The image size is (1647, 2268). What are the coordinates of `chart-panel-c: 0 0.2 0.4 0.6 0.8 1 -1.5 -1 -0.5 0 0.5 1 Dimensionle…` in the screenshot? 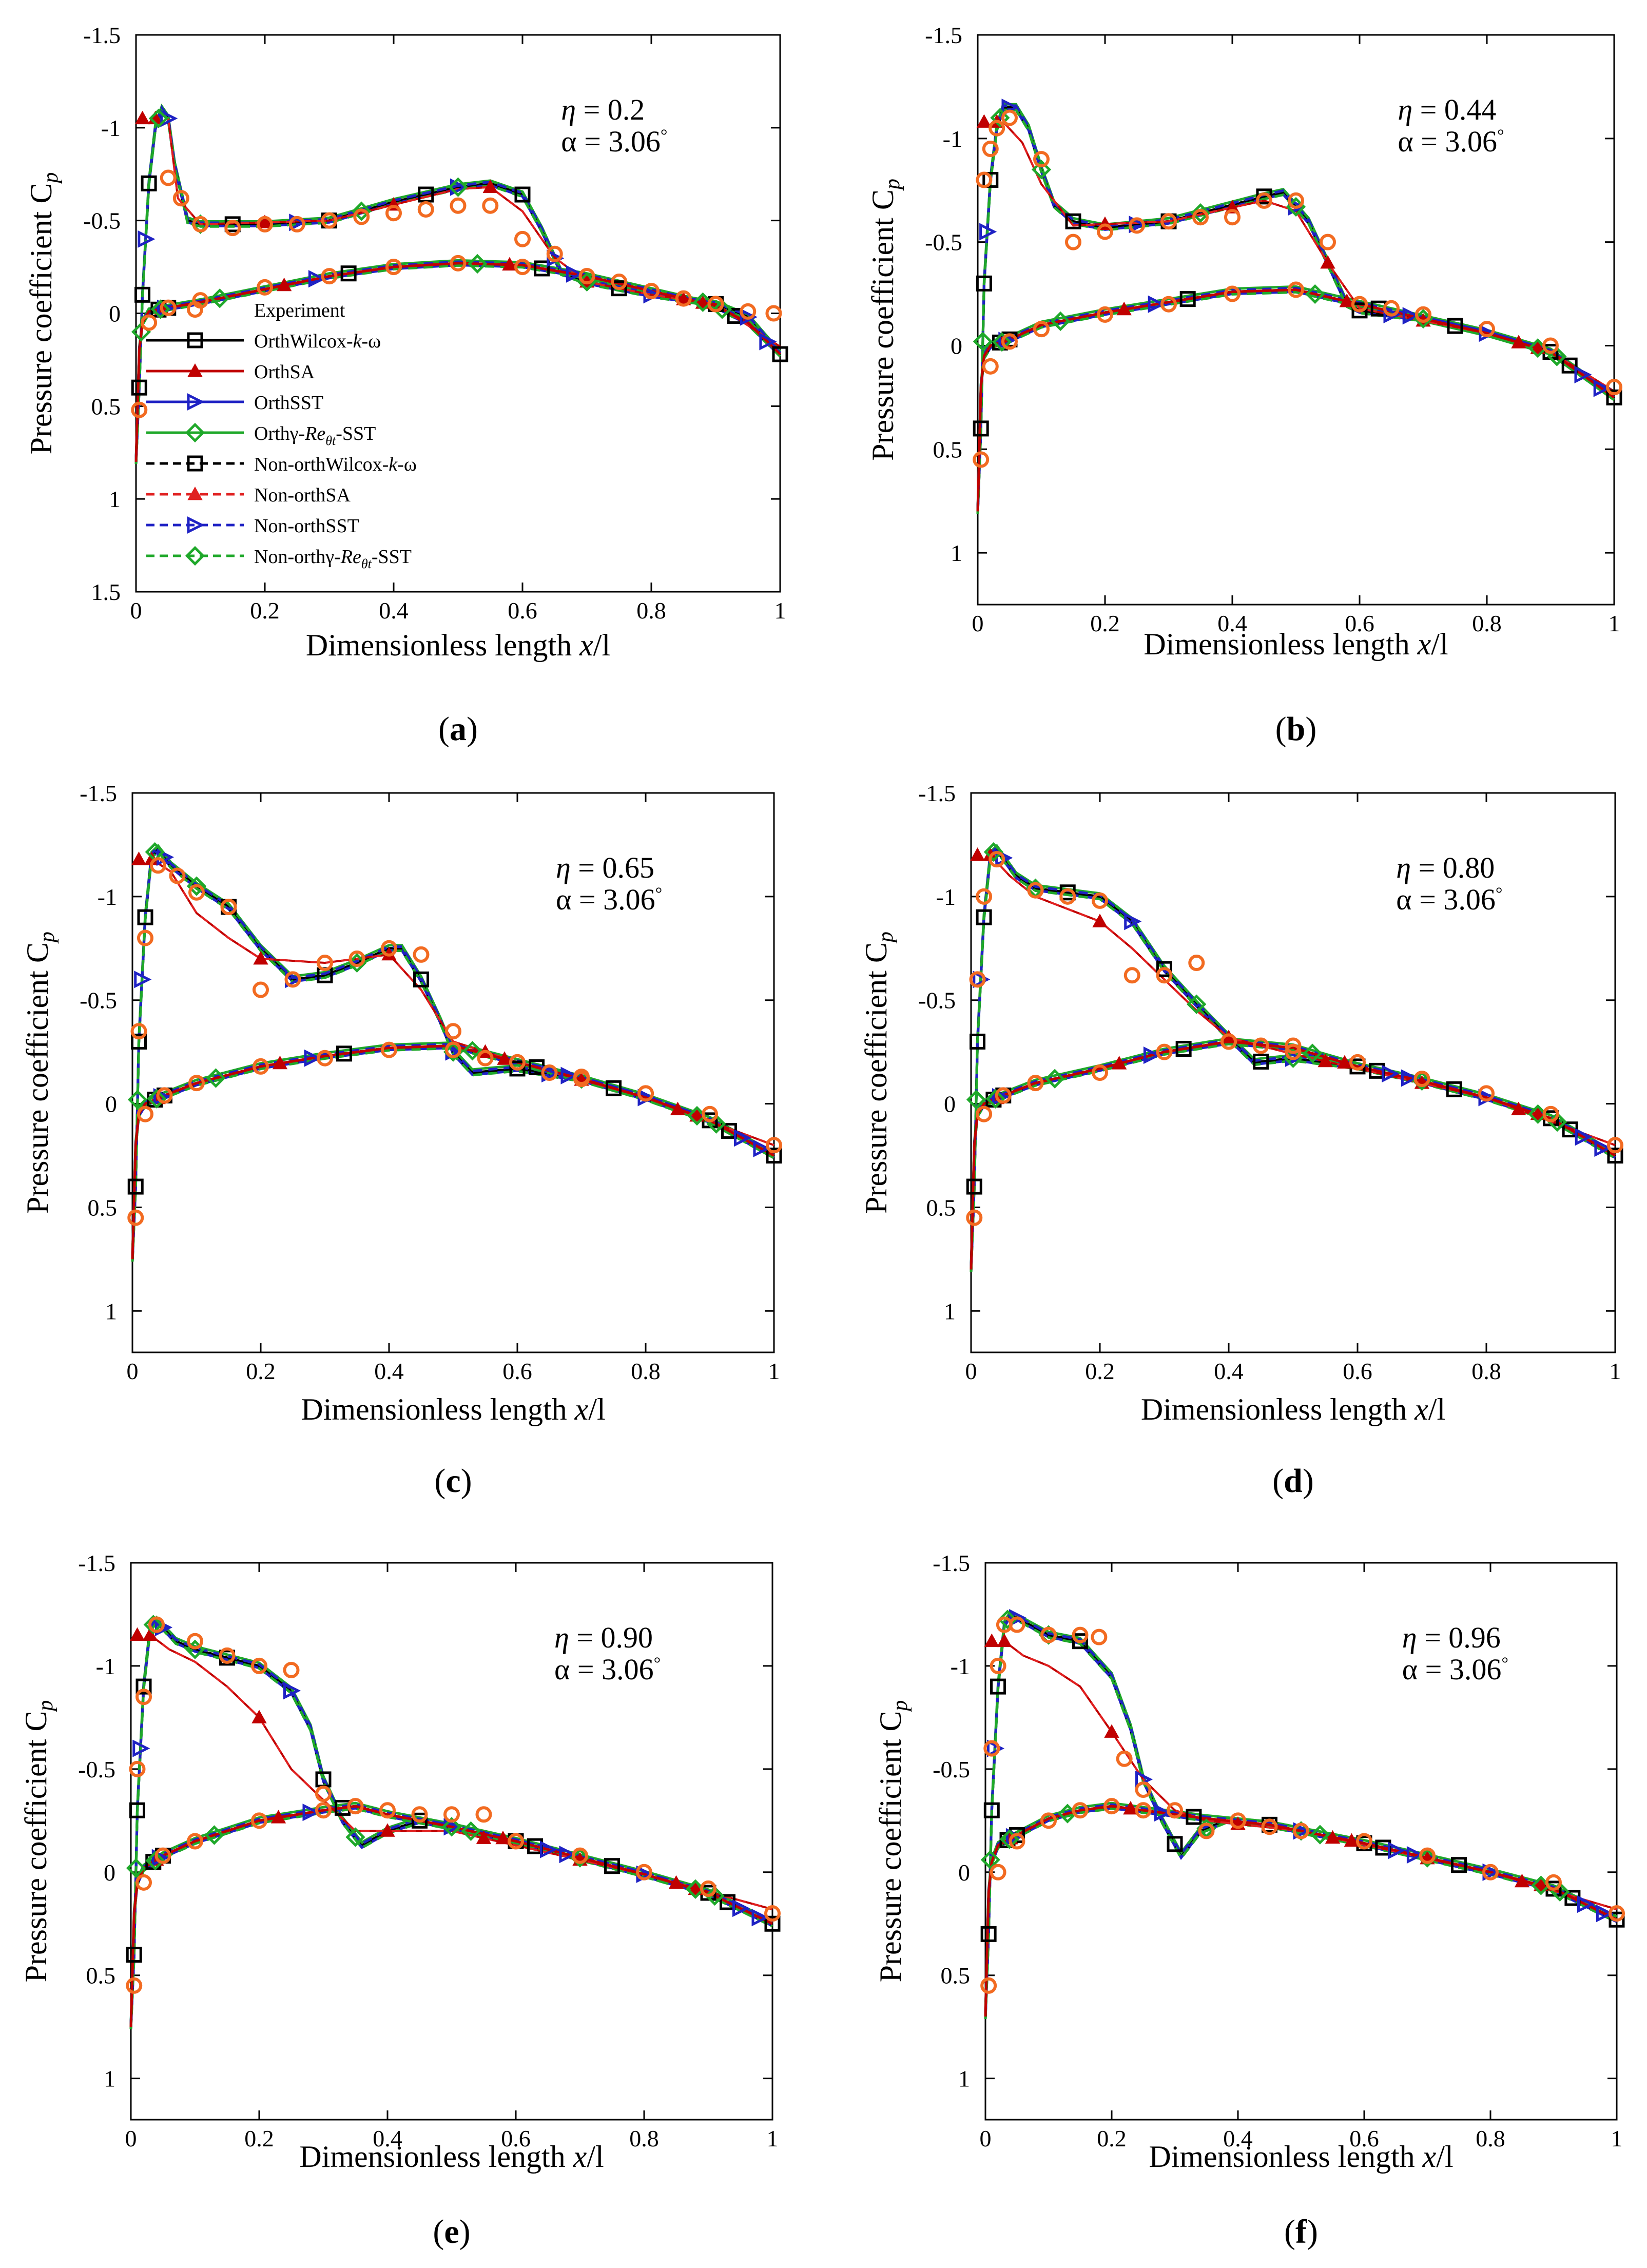 It's located at (402, 1103).